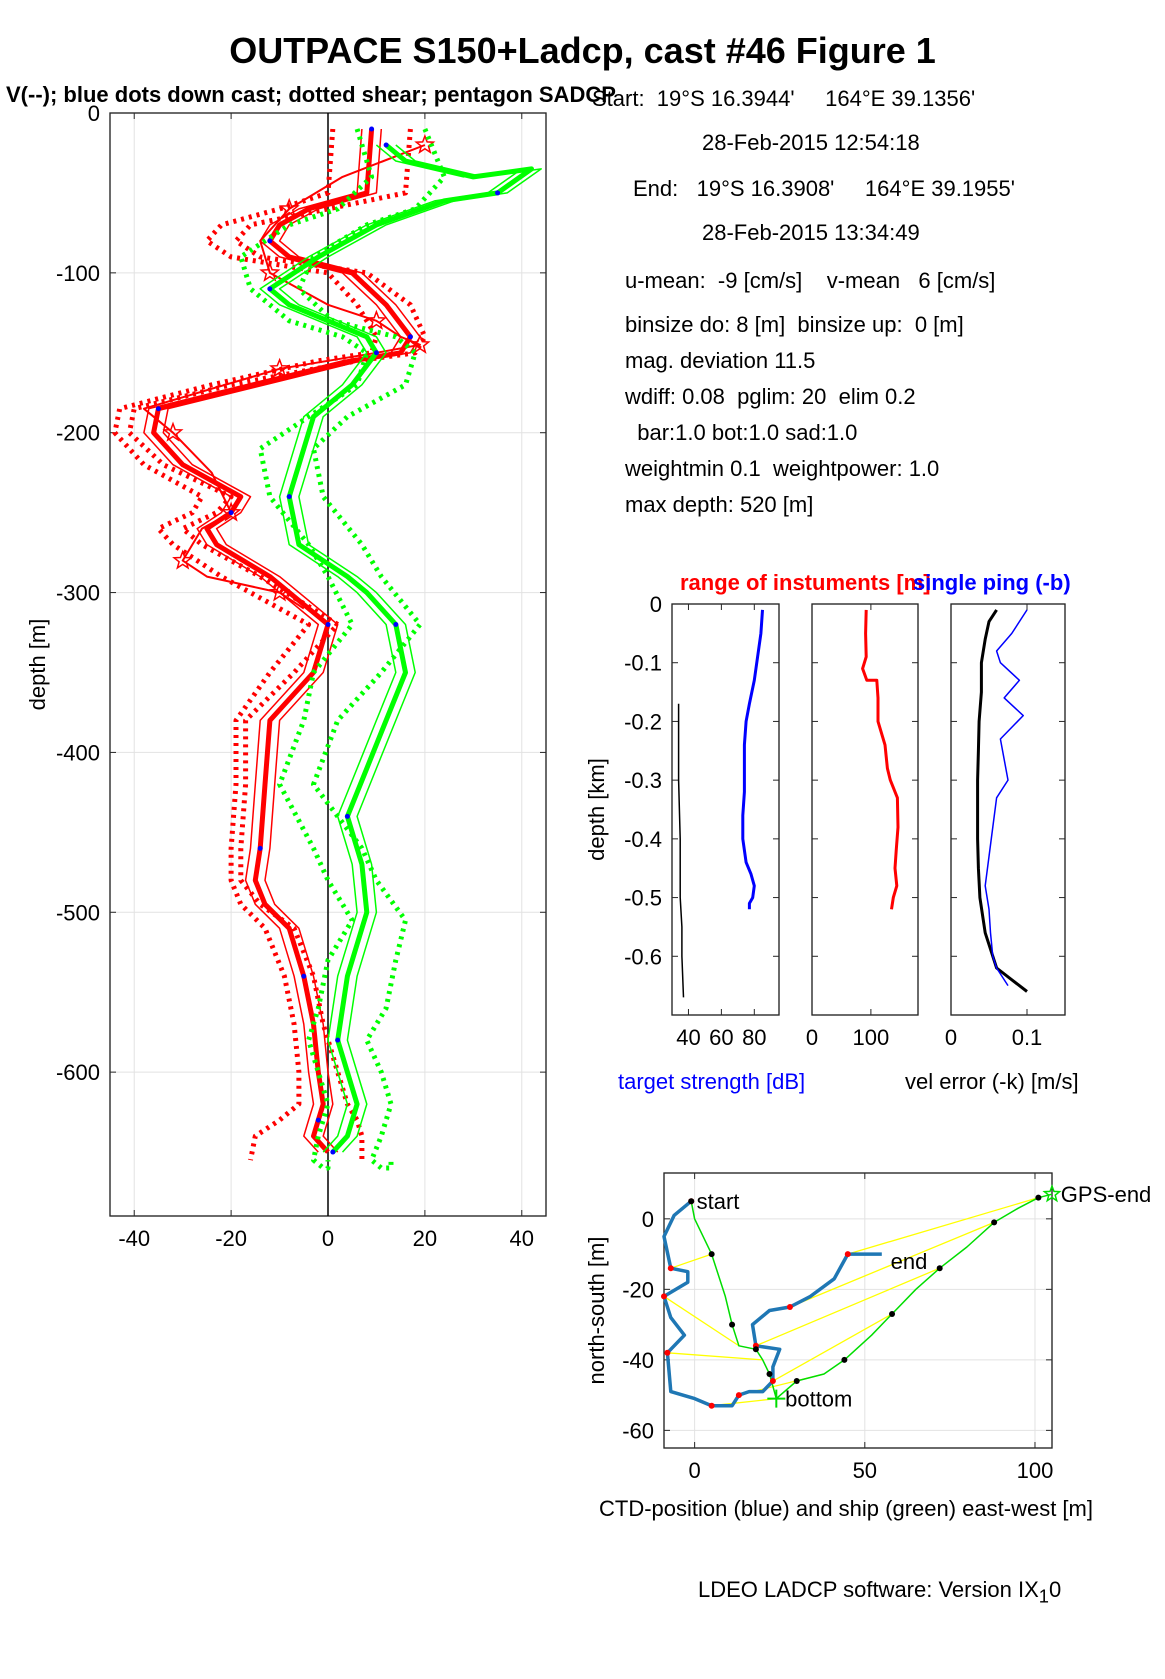 This screenshot has width=1165, height=1679. I want to click on target-strength-ytick-label: -0.1, so click(643, 663).